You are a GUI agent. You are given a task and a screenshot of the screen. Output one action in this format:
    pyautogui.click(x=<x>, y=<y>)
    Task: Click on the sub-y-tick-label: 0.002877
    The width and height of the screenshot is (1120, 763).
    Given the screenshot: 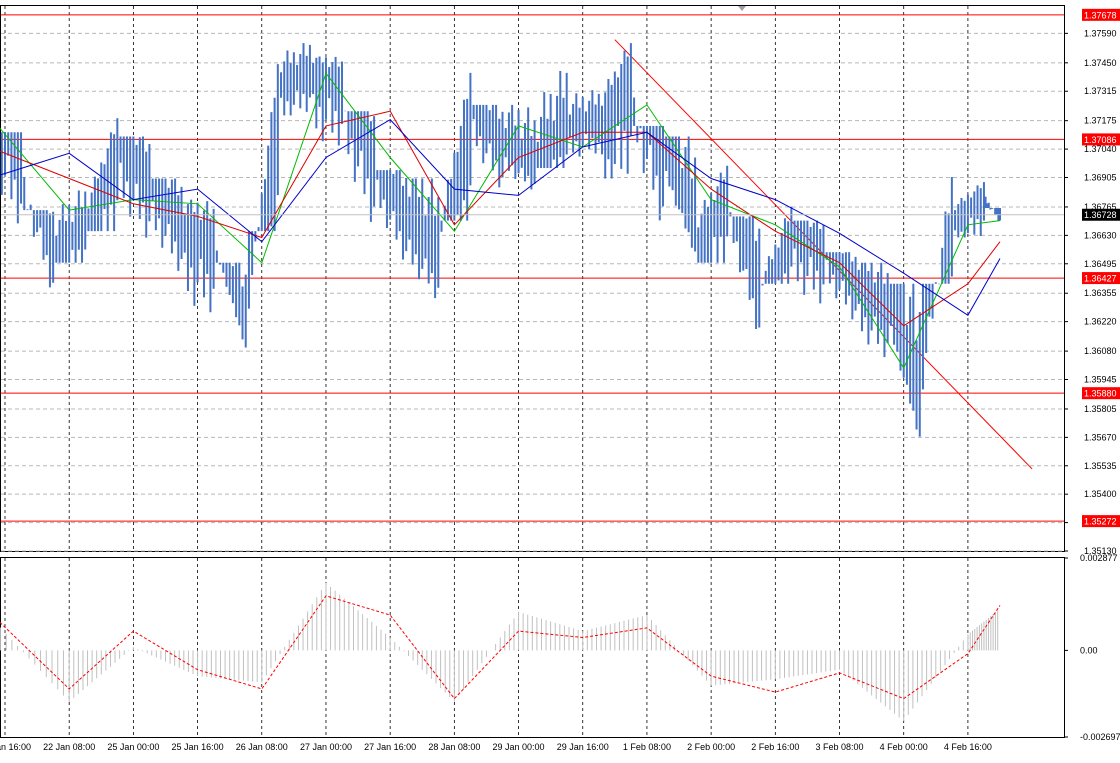 What is the action you would take?
    pyautogui.click(x=1099, y=558)
    